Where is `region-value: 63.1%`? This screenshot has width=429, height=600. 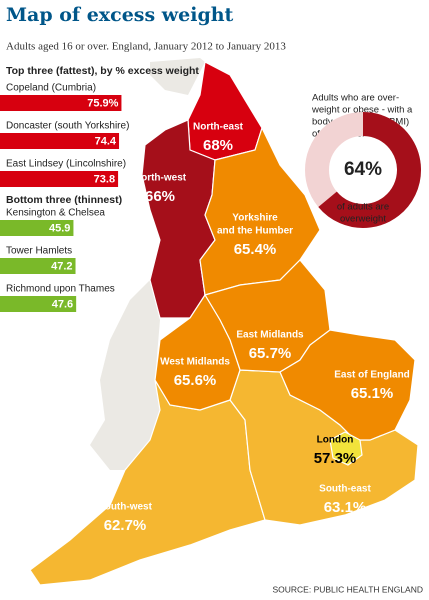 region-value: 63.1% is located at coordinates (345, 507).